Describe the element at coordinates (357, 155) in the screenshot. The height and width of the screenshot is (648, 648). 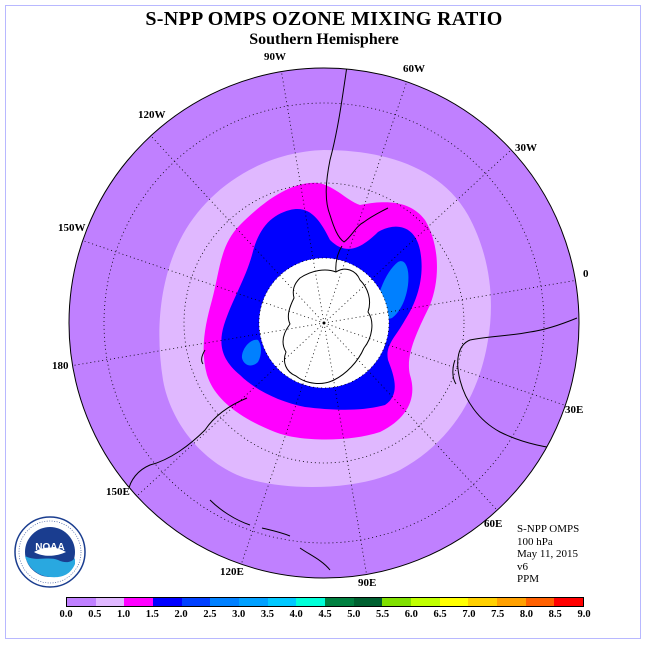
I see `south-america` at that location.